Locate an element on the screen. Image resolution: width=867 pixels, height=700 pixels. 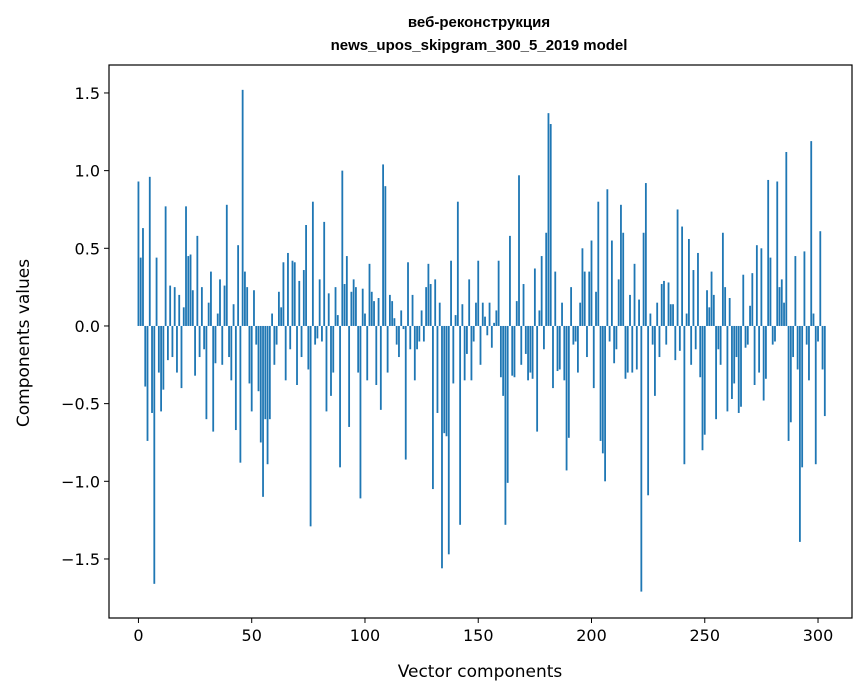
y-axis: 1.5 1.0 0.5 0.0 −0.5 −1.0 −1.5 is located at coordinates (85, 326).